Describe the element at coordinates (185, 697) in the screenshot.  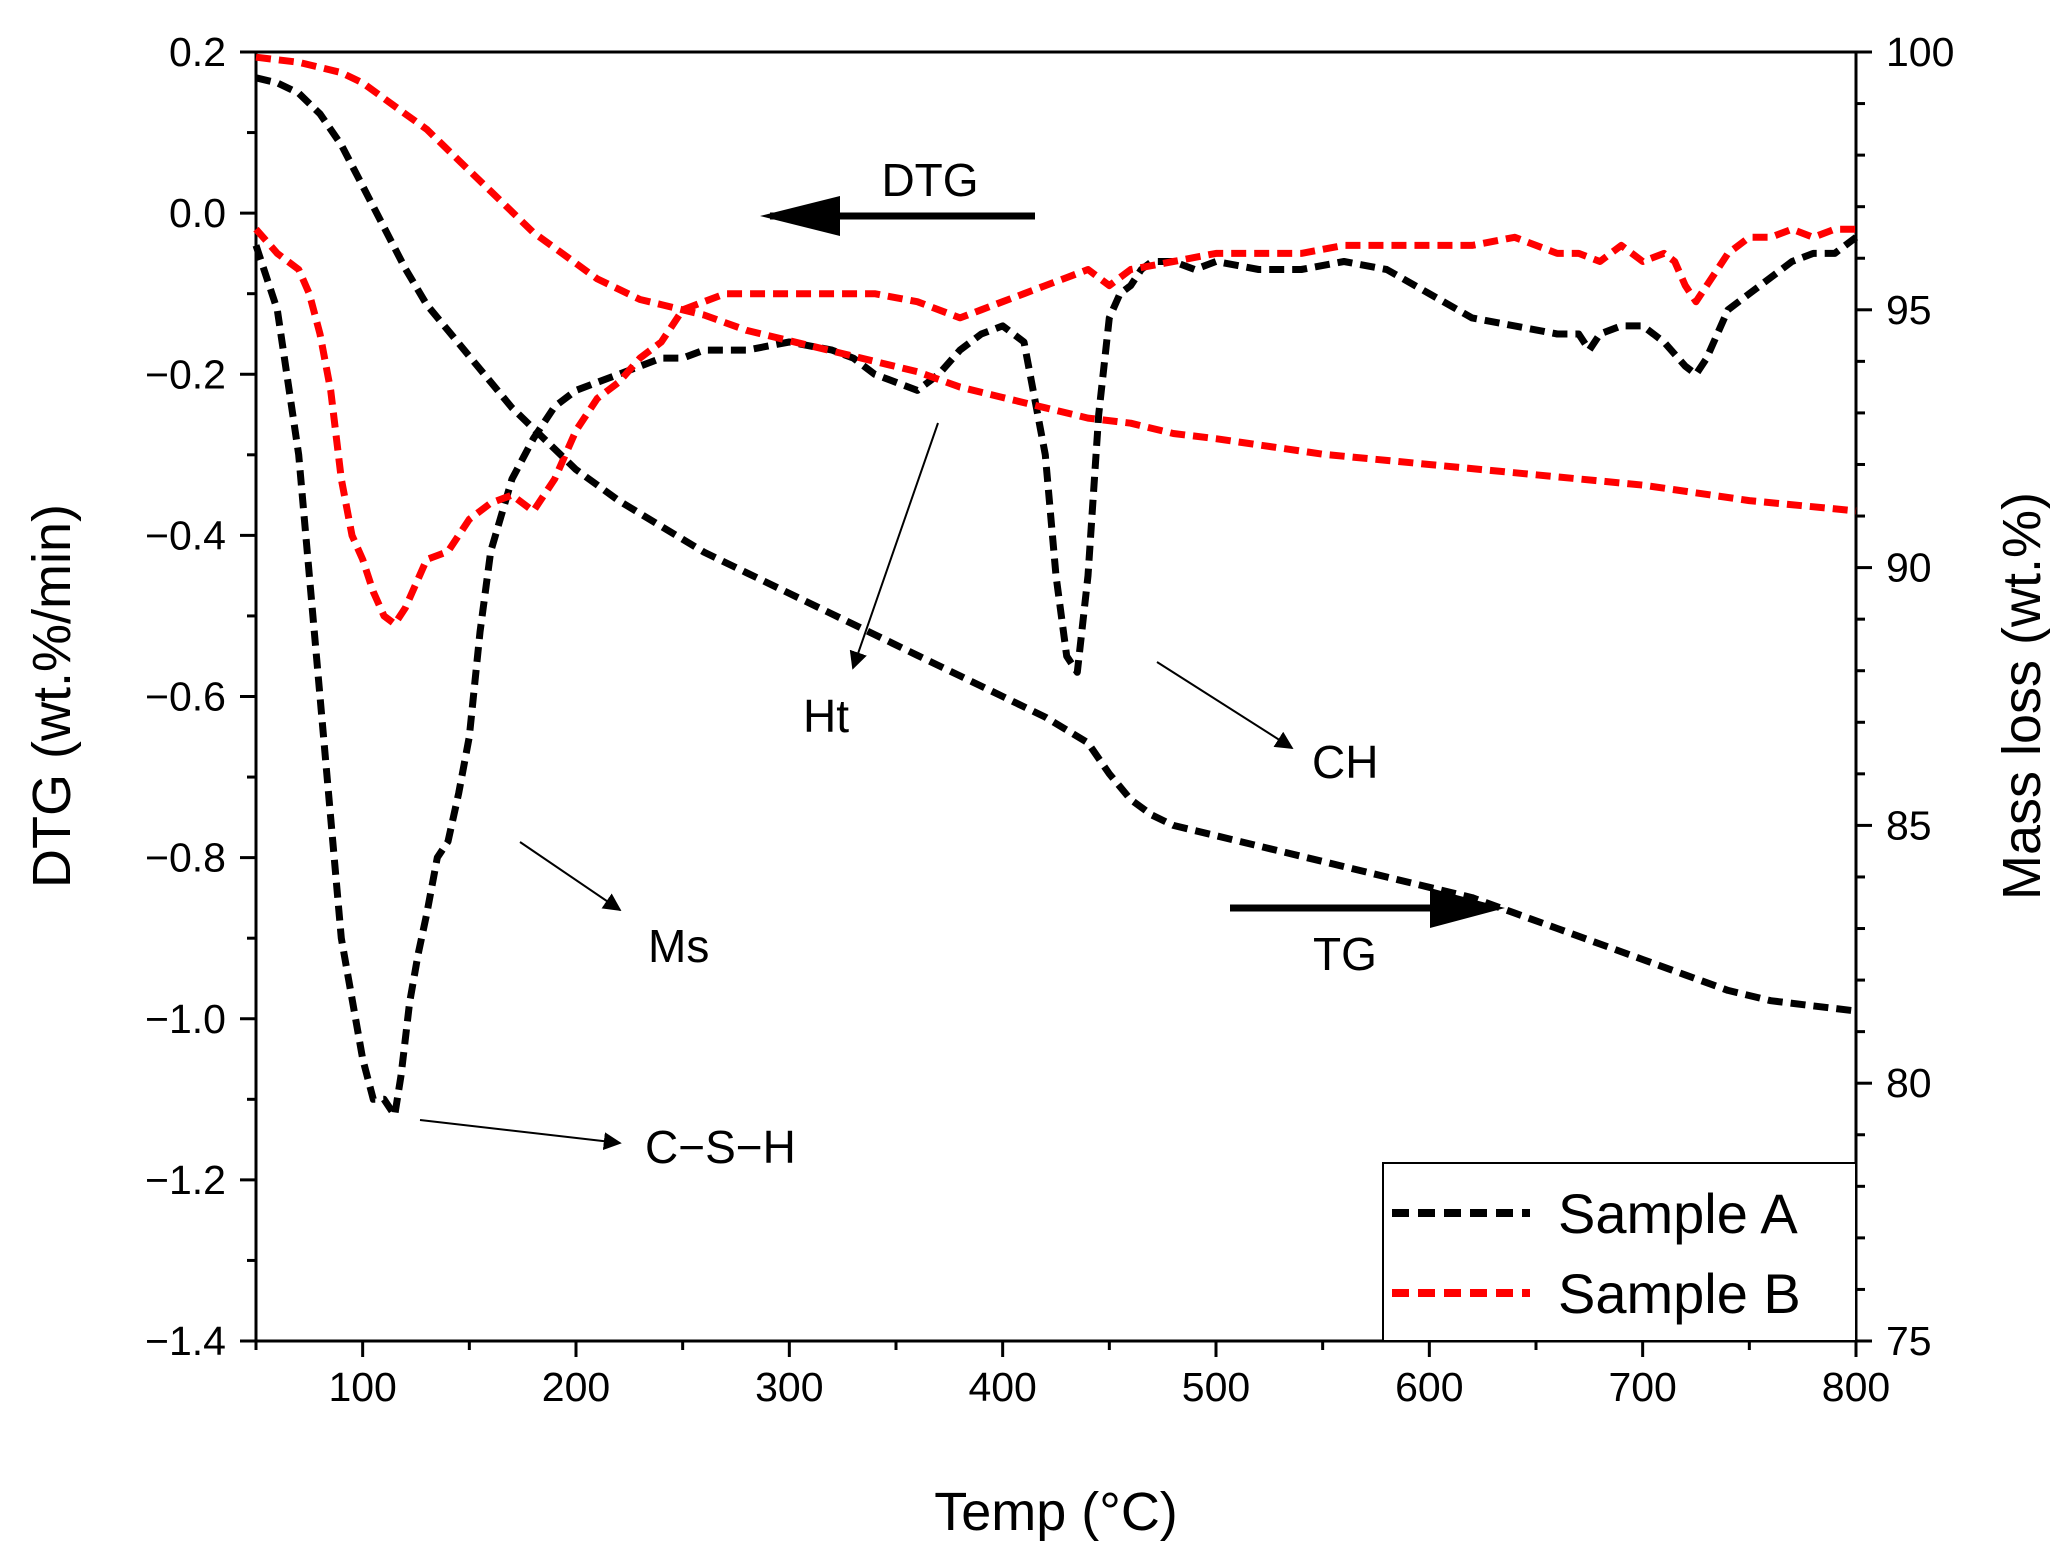
I see `y-left-tick-label: −0.6` at that location.